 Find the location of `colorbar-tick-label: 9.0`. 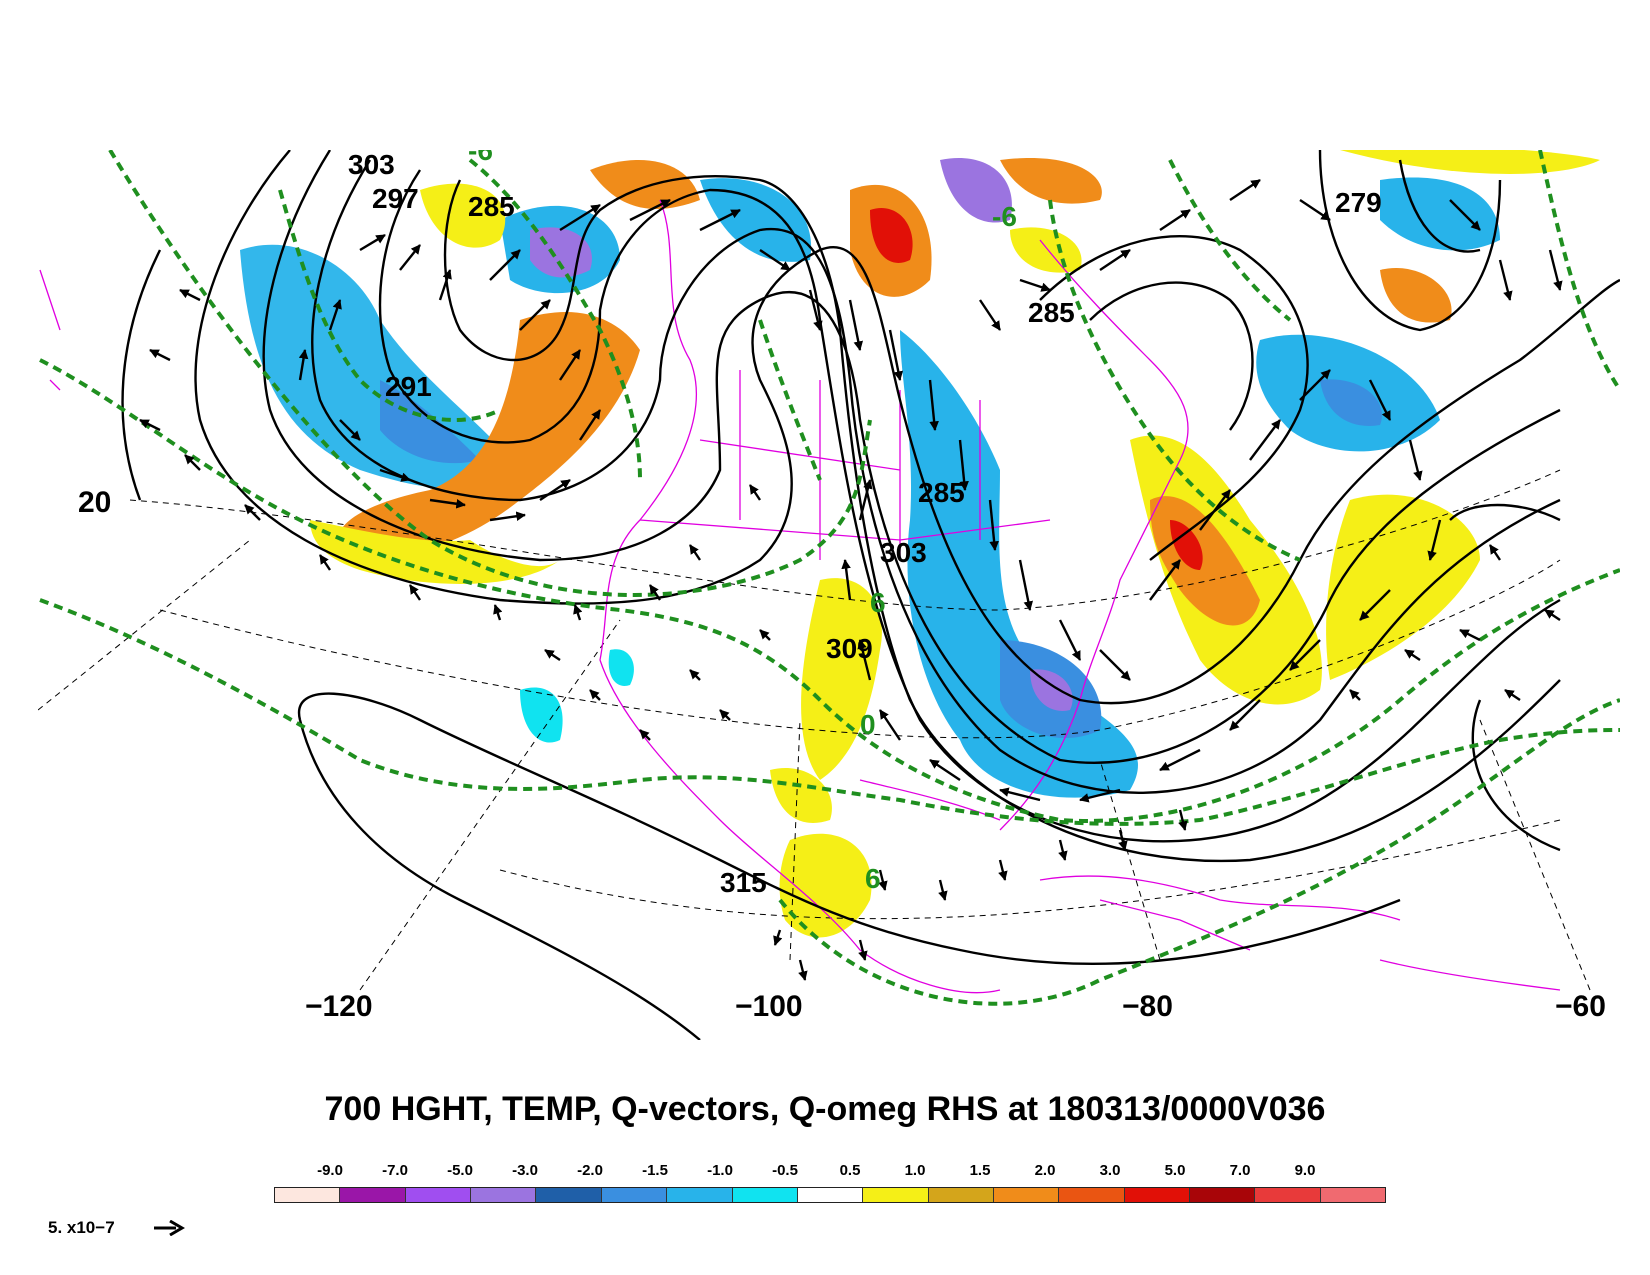

colorbar-tick-label: 9.0 is located at coordinates (1305, 1170).